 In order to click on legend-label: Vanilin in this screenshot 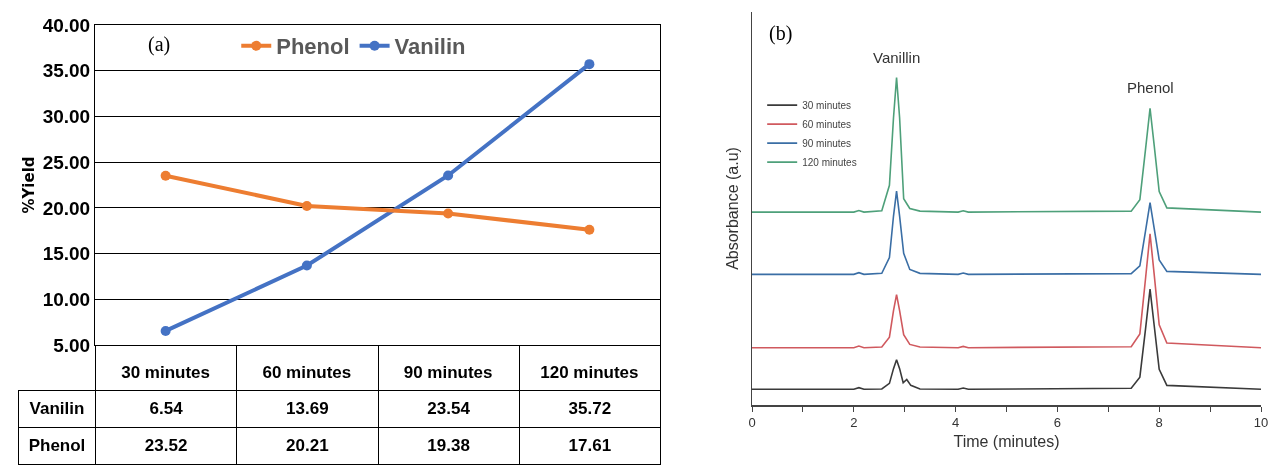, I will do `click(430, 47)`.